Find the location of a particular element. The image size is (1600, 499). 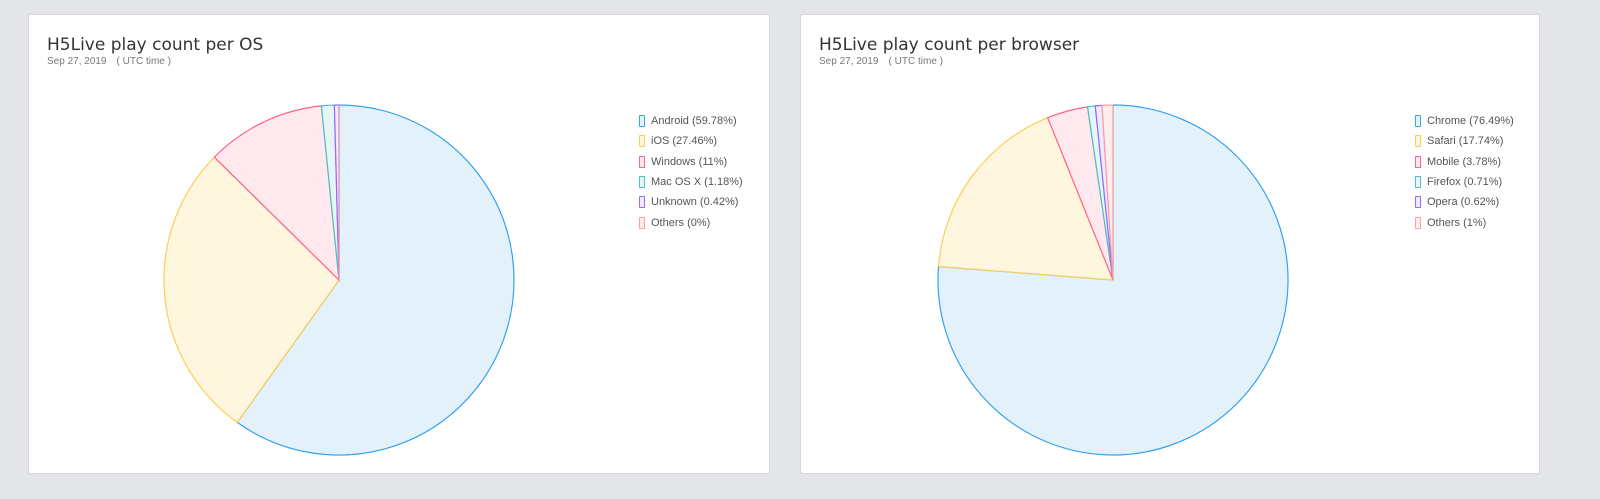

legend-label: Unknown (0.42%) is located at coordinates (695, 202).